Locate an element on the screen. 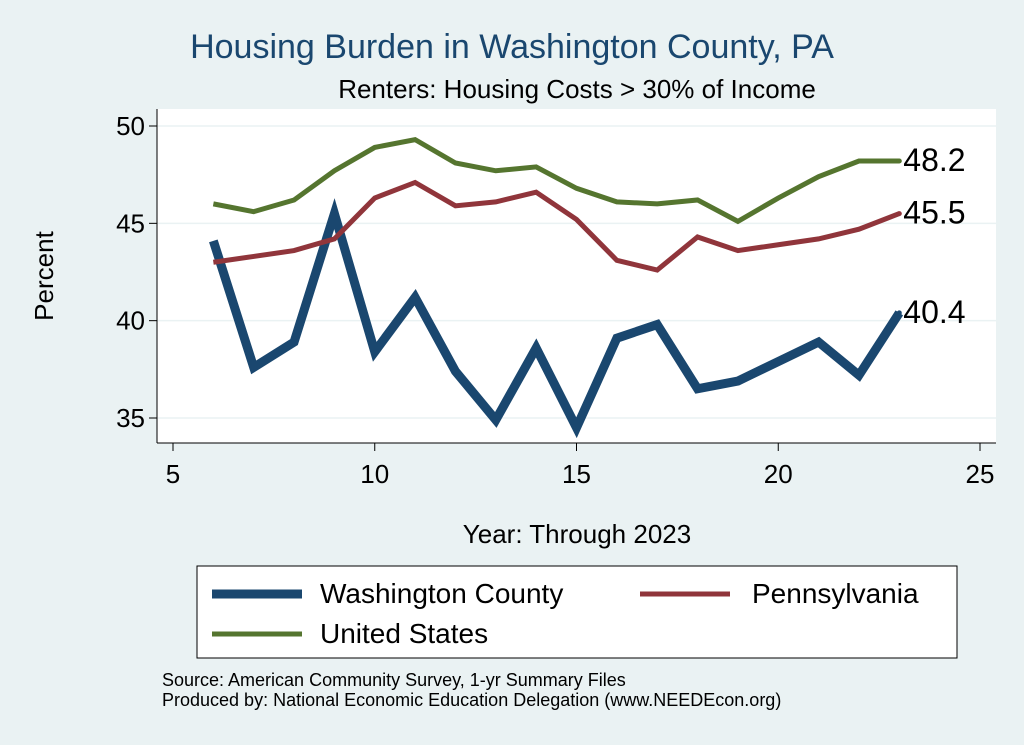 Image resolution: width=1024 pixels, height=745 pixels. y-tick-label-40: 40 is located at coordinates (130, 321).